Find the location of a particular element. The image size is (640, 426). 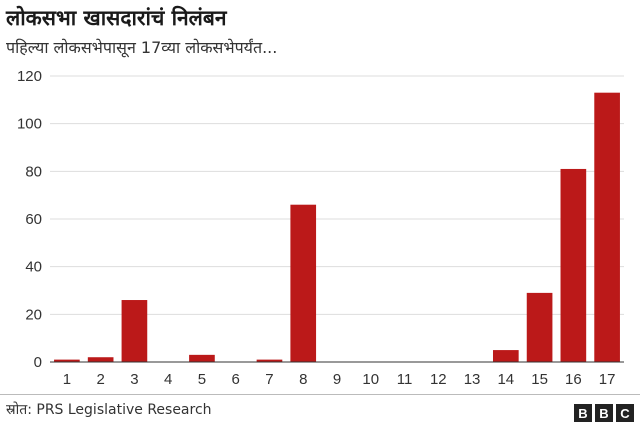

x-tick-label: 8 is located at coordinates (303, 379).